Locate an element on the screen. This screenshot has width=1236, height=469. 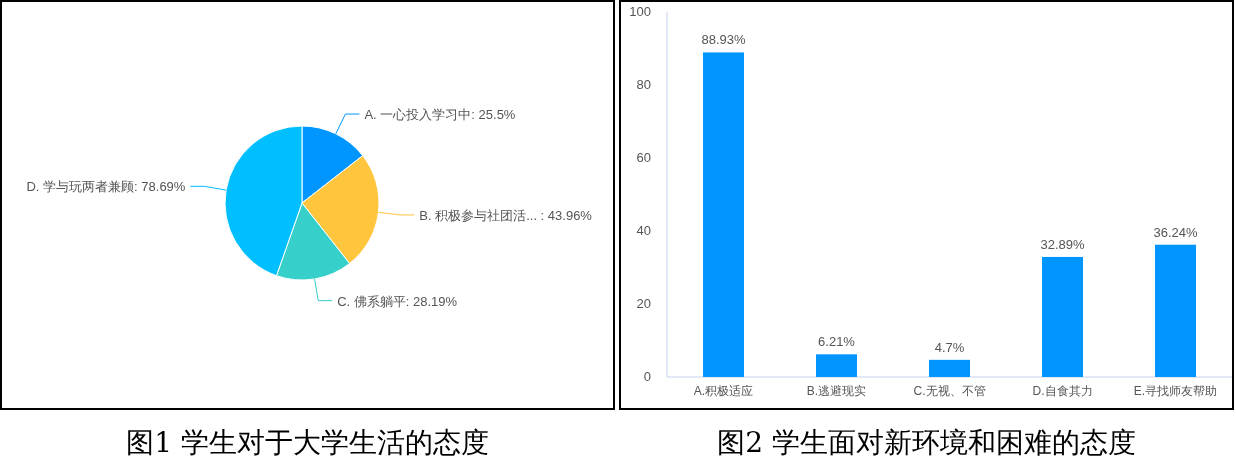
slice-label: C. 佛系躺平: 28.19% is located at coordinates (397, 301).